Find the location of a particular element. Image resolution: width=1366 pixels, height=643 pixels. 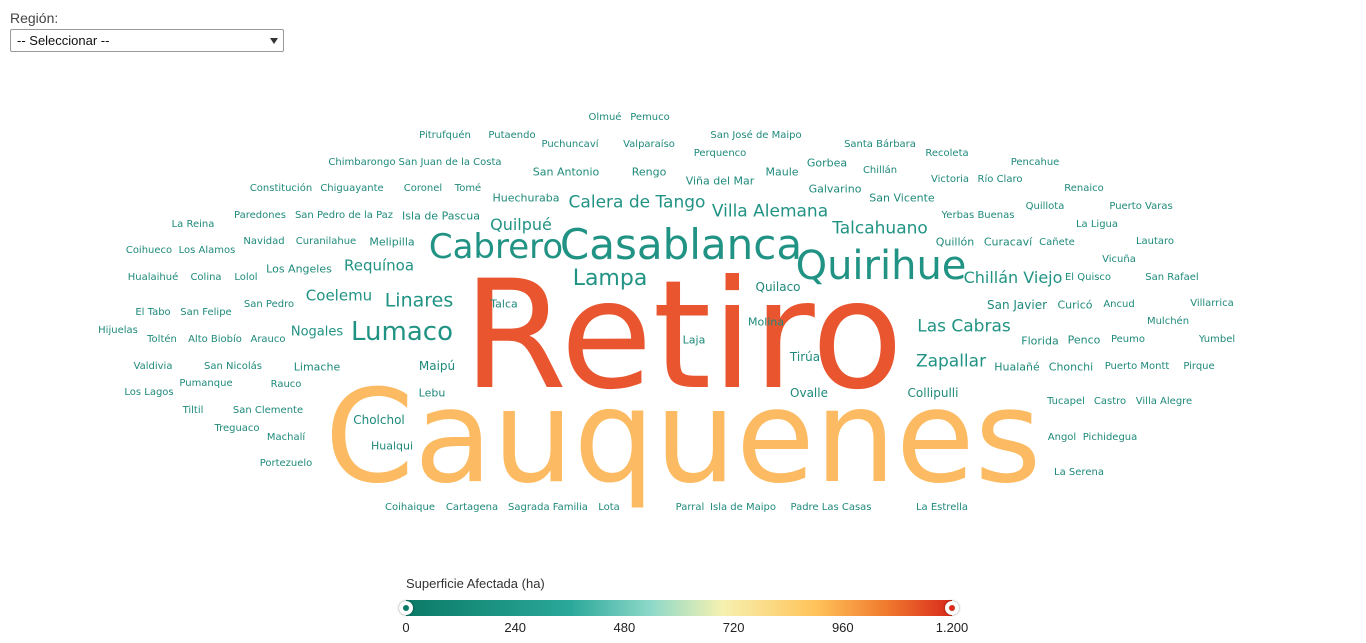

word-coihueco: Coihueco is located at coordinates (149, 250).